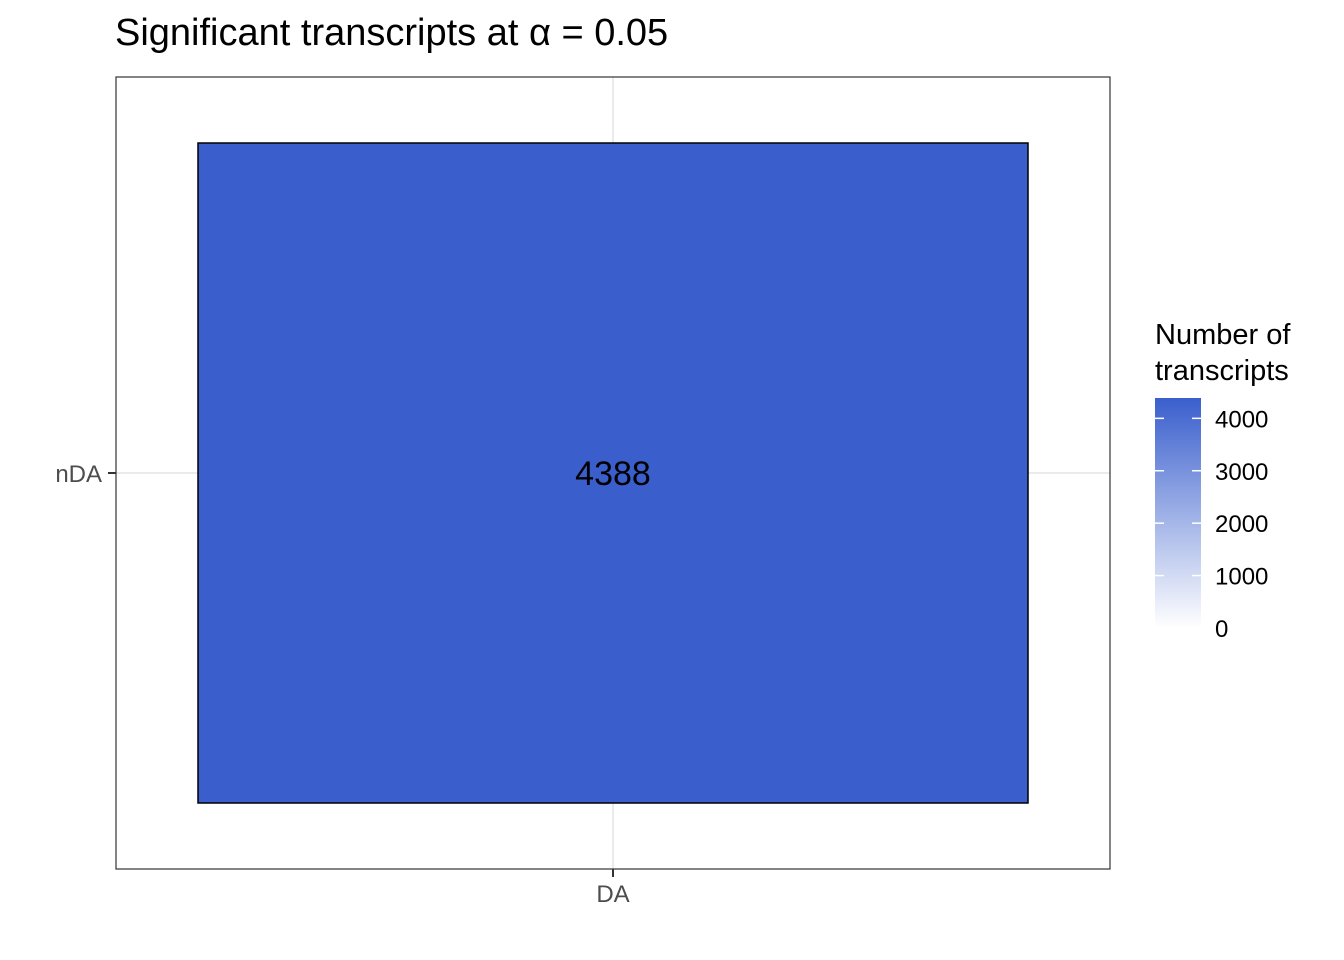 Image resolution: width=1344 pixels, height=960 pixels. What do you see at coordinates (1241, 577) in the screenshot?
I see `legend-label-1000: 1000` at bounding box center [1241, 577].